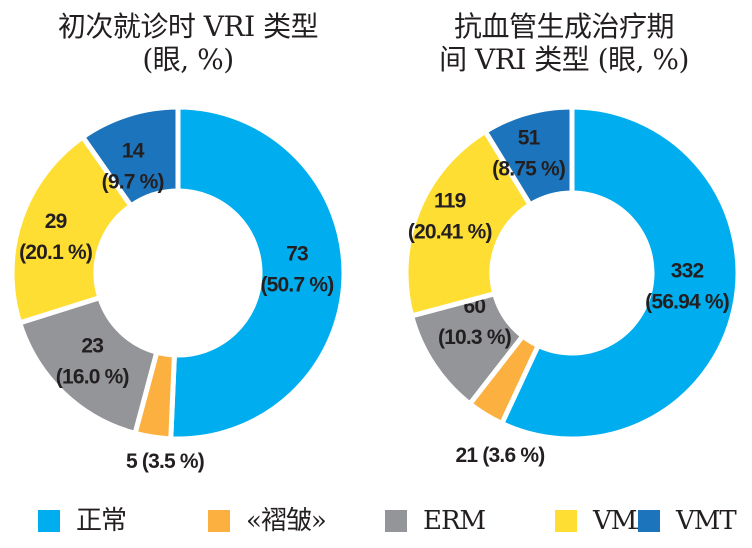 Image resolution: width=752 pixels, height=548 pixels. Describe the element at coordinates (55, 237) in the screenshot. I see `slice-label-vma: 29 (20.1 %)` at that location.